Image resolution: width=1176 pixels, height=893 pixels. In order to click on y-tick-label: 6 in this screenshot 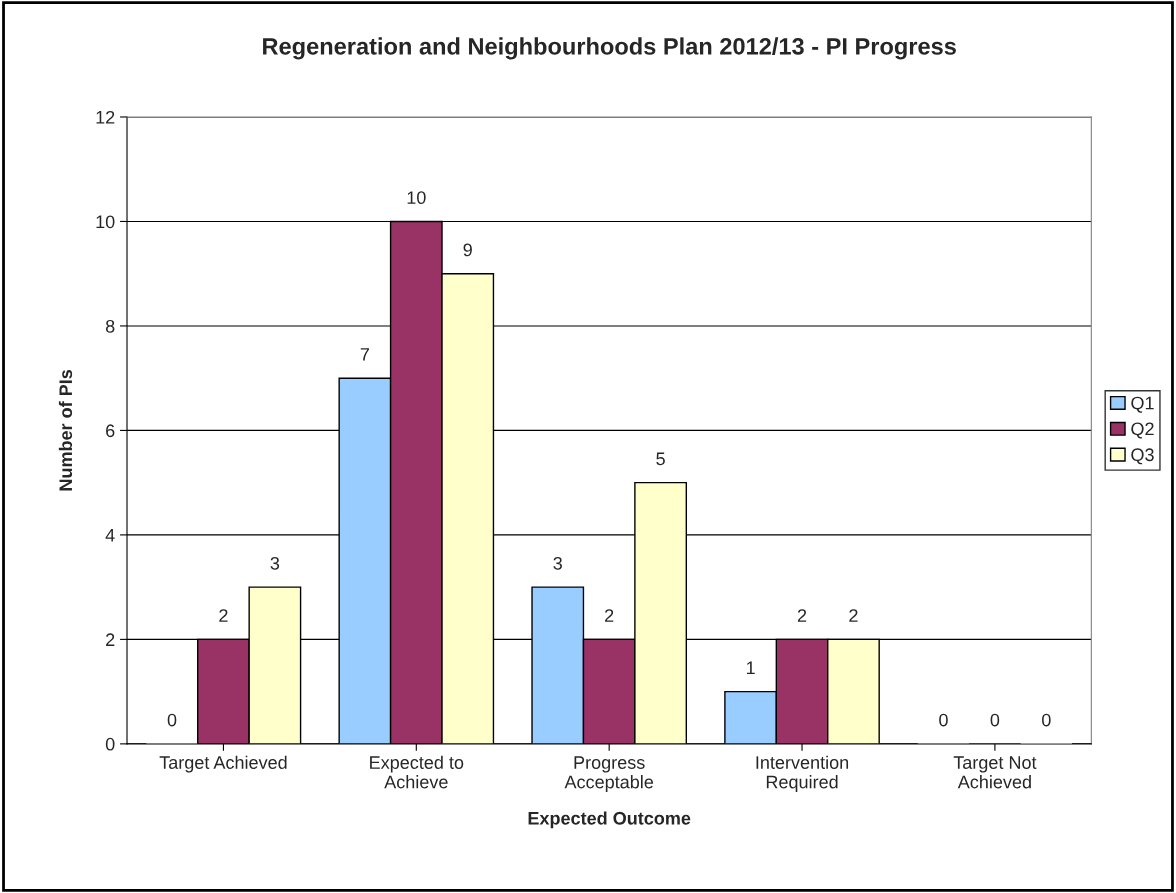, I will do `click(110, 431)`.